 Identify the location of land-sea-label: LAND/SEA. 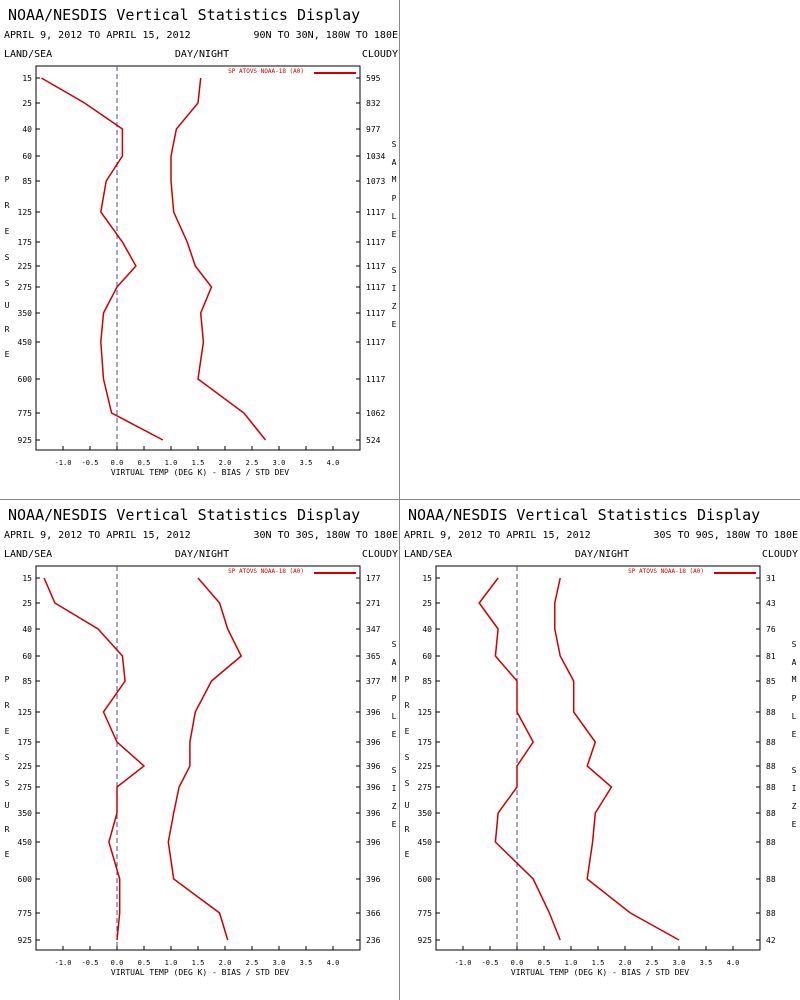
(428, 554).